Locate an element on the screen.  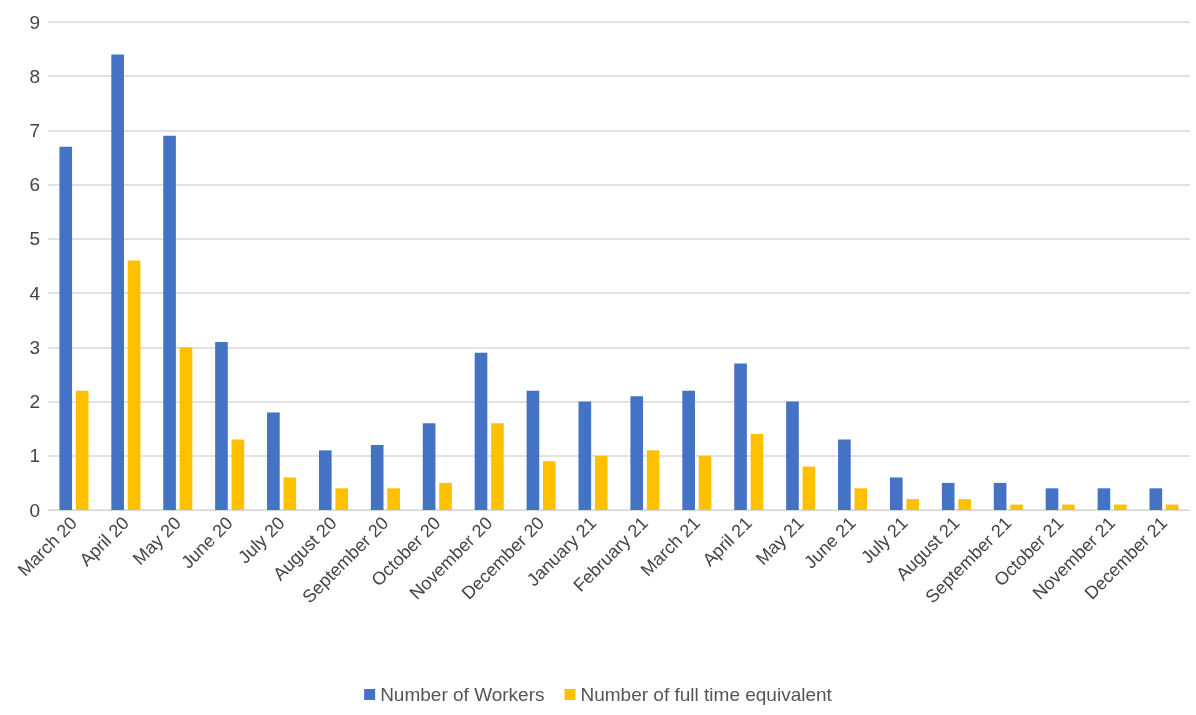
y-tick-label: 1 is located at coordinates (34, 456).